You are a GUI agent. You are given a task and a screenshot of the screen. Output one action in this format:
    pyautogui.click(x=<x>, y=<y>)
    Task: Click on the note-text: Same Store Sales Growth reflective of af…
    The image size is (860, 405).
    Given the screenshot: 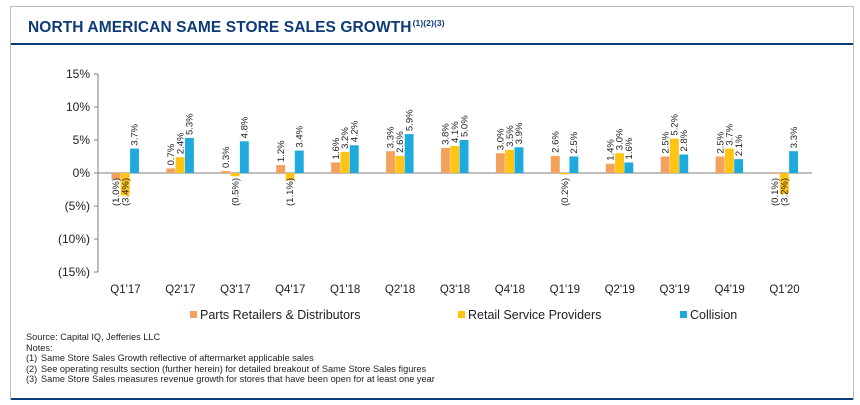 What is the action you would take?
    pyautogui.click(x=177, y=358)
    